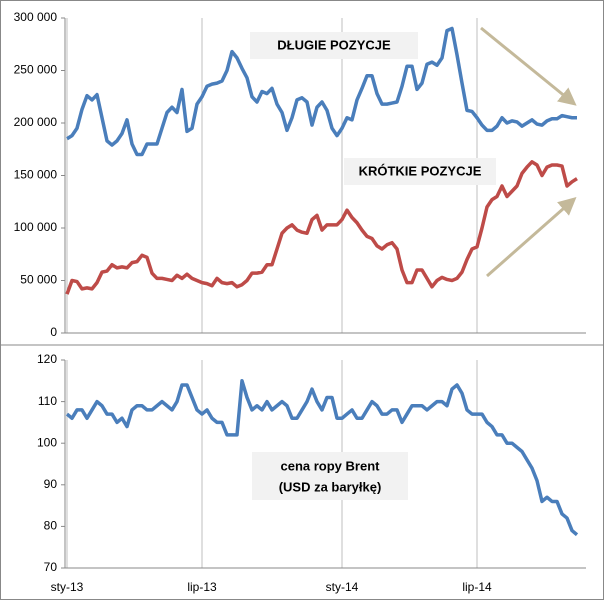 This screenshot has width=604, height=605. I want to click on y-tick-label: 150 000, so click(36, 175).